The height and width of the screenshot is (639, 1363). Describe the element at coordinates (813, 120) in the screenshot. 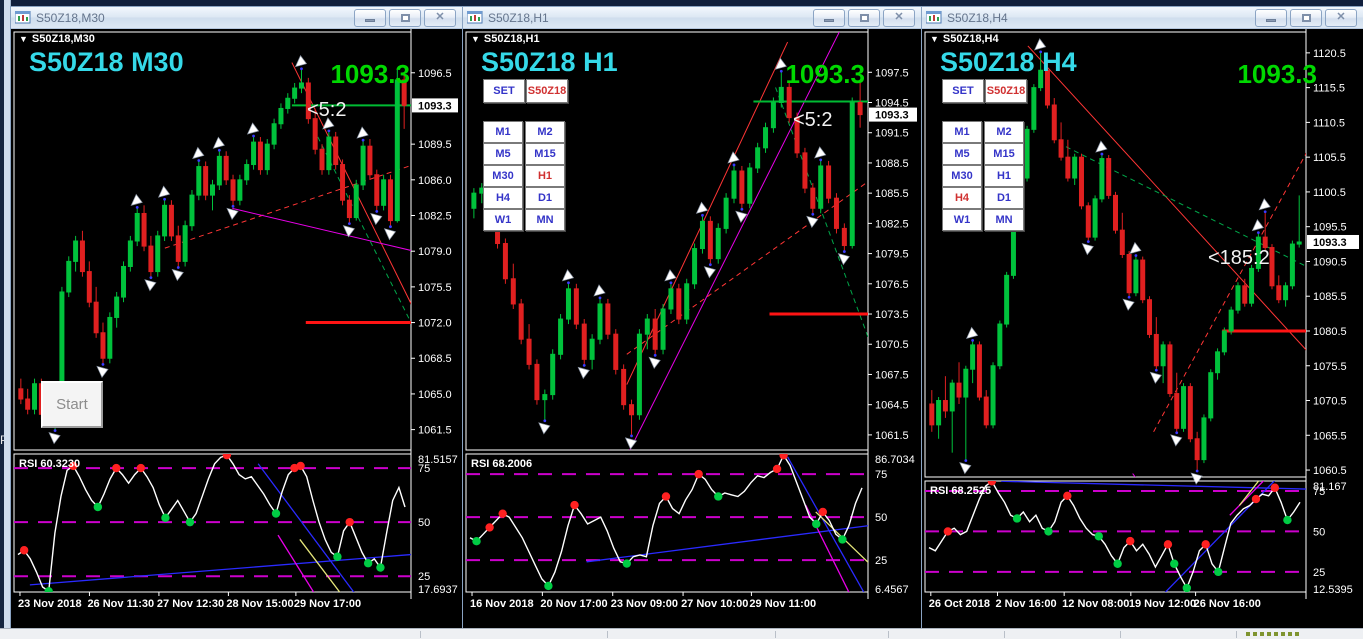

I see `risk-ratio-label: <5:2` at that location.